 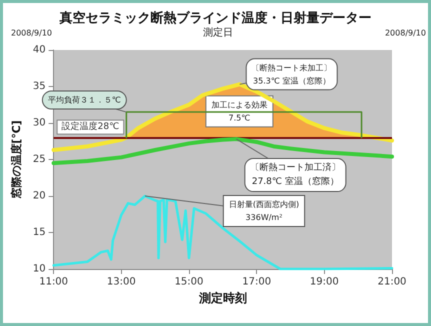 I want to click on annotation: 日射量(西面窓内側) 336W/m², so click(x=264, y=211).